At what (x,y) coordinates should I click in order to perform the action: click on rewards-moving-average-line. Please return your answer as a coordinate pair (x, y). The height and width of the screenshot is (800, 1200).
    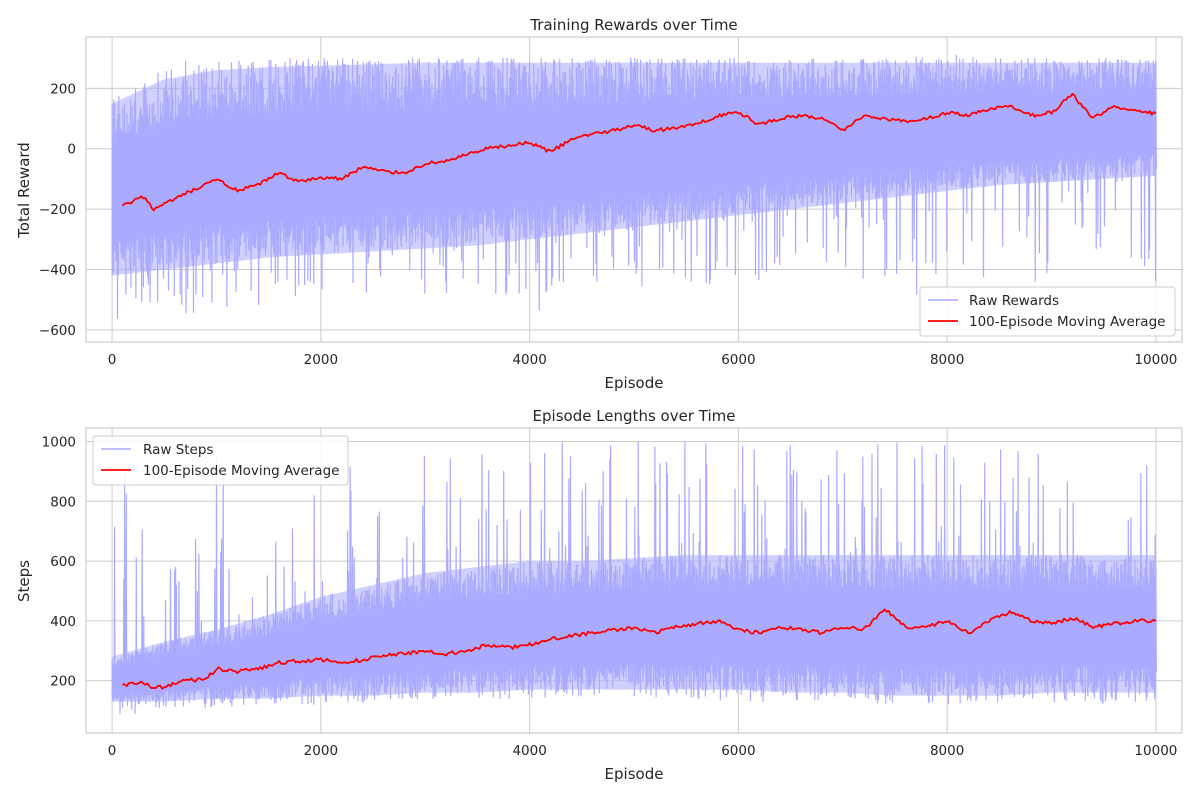
    Looking at the image, I should click on (639, 152).